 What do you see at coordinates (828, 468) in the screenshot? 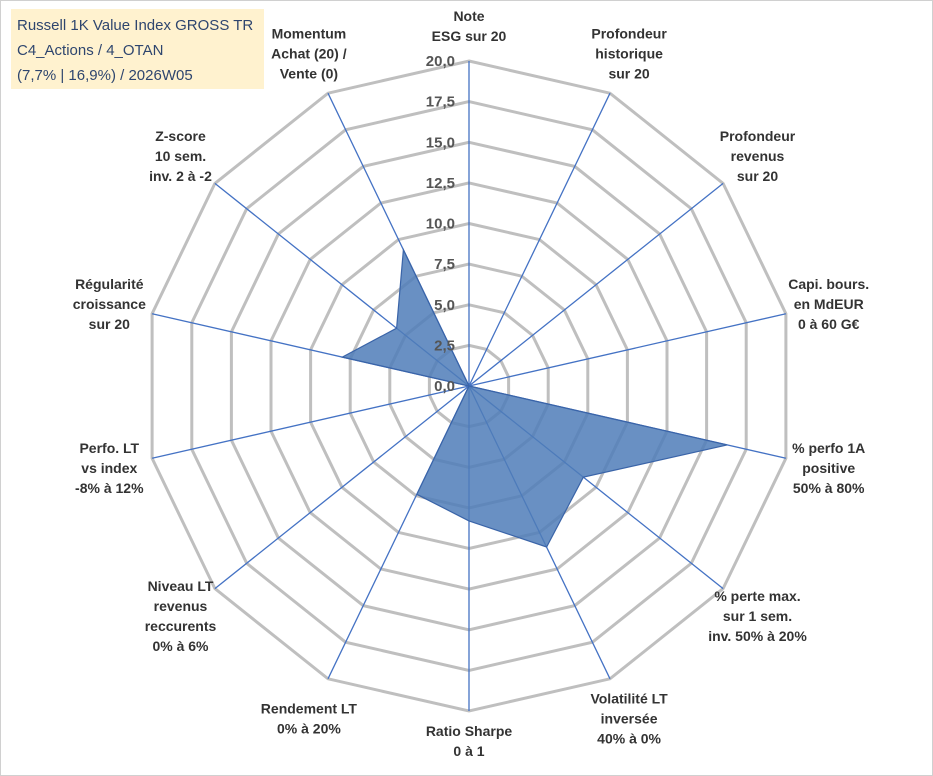
I see `axis-label-5: % perfo 1A positive 50% à 80%` at bounding box center [828, 468].